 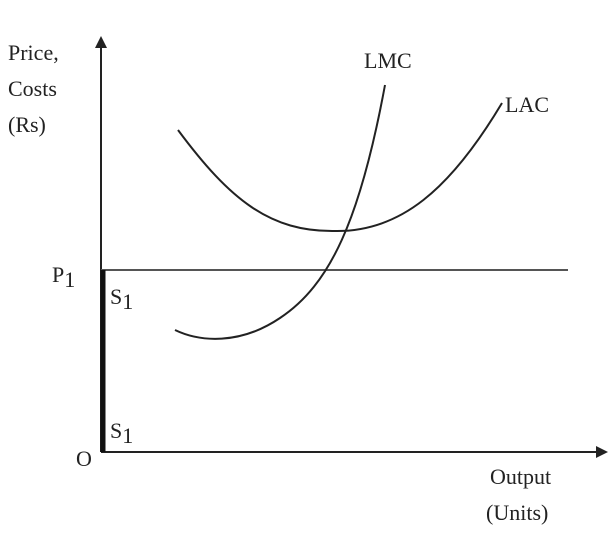 What do you see at coordinates (340, 167) in the screenshot?
I see `lac-curve` at bounding box center [340, 167].